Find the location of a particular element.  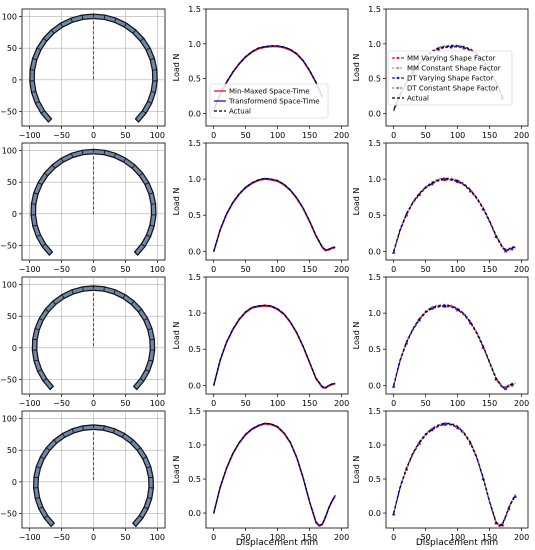

mesh-ytick-label: 100 is located at coordinates (9, 285).